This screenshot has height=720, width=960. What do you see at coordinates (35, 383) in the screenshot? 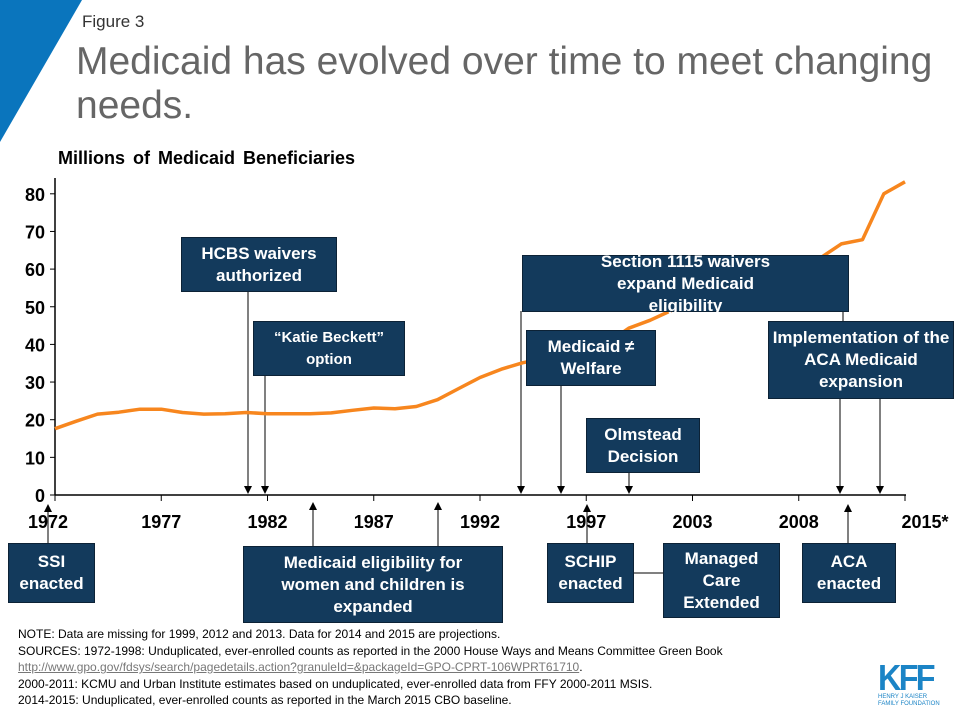
I see `y-tick-label: 30` at bounding box center [35, 383].